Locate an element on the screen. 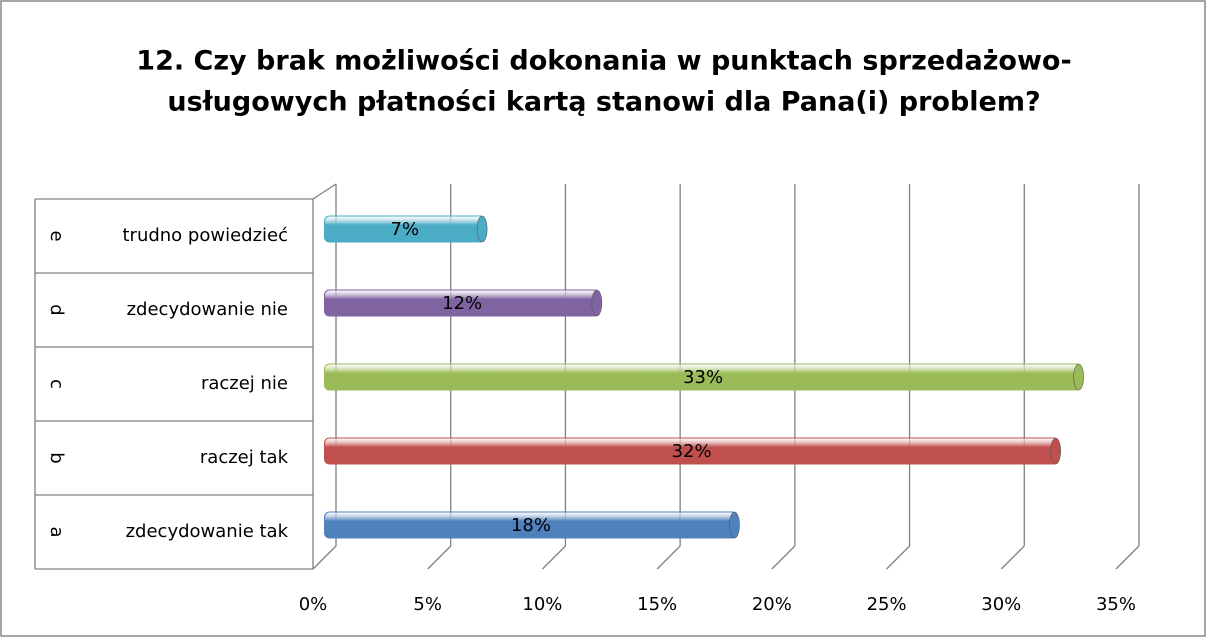  data-label: 33% is located at coordinates (703, 377).